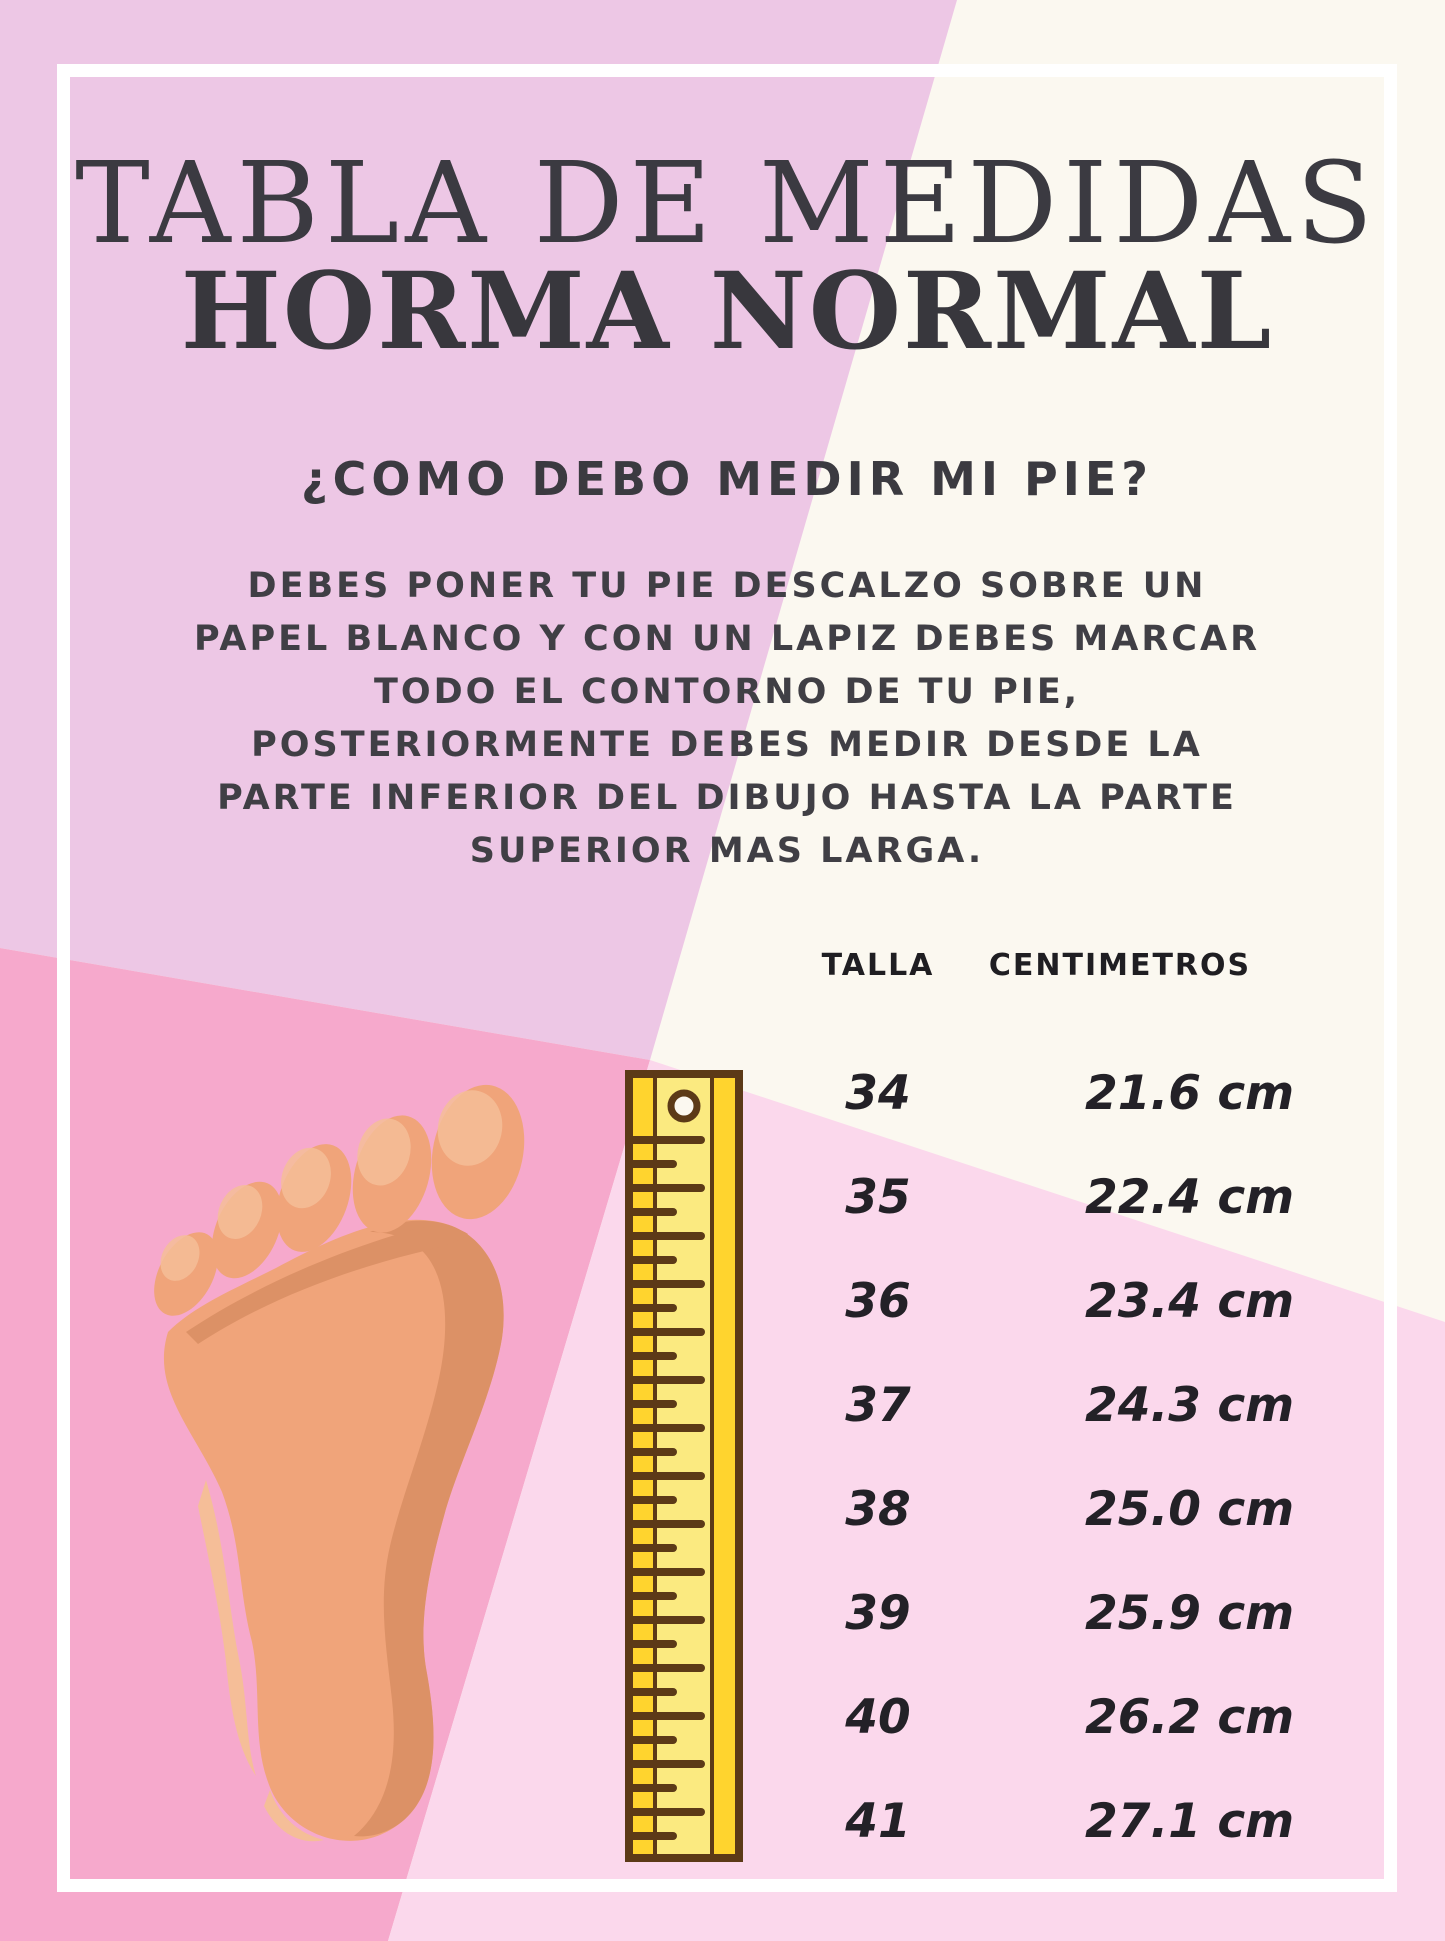 The image size is (1445, 1941). I want to click on cm-value: 27.1 cm, so click(1190, 1821).